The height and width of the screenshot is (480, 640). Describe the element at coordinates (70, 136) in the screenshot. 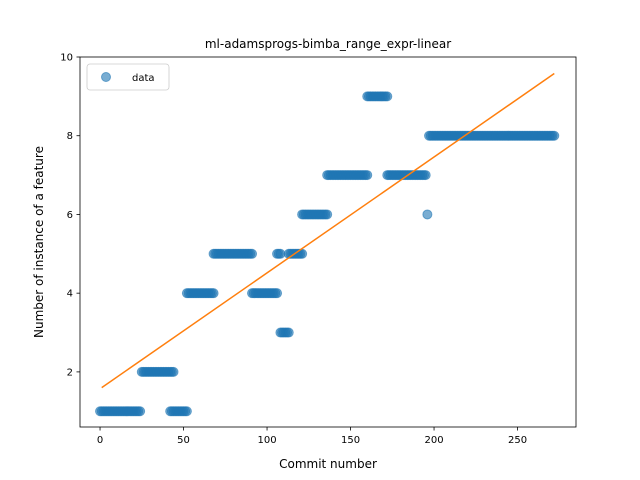

I see `y-tick-label: 8` at that location.